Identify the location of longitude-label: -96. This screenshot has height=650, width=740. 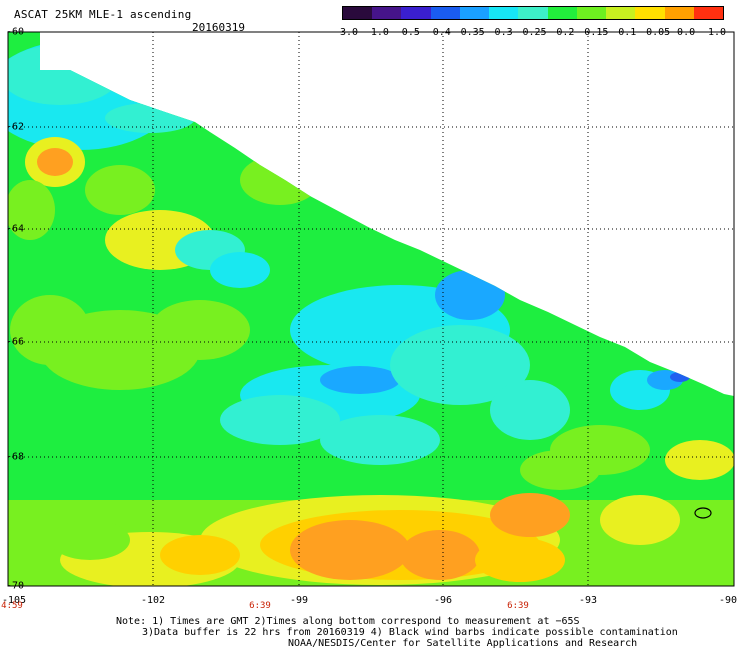
(443, 600).